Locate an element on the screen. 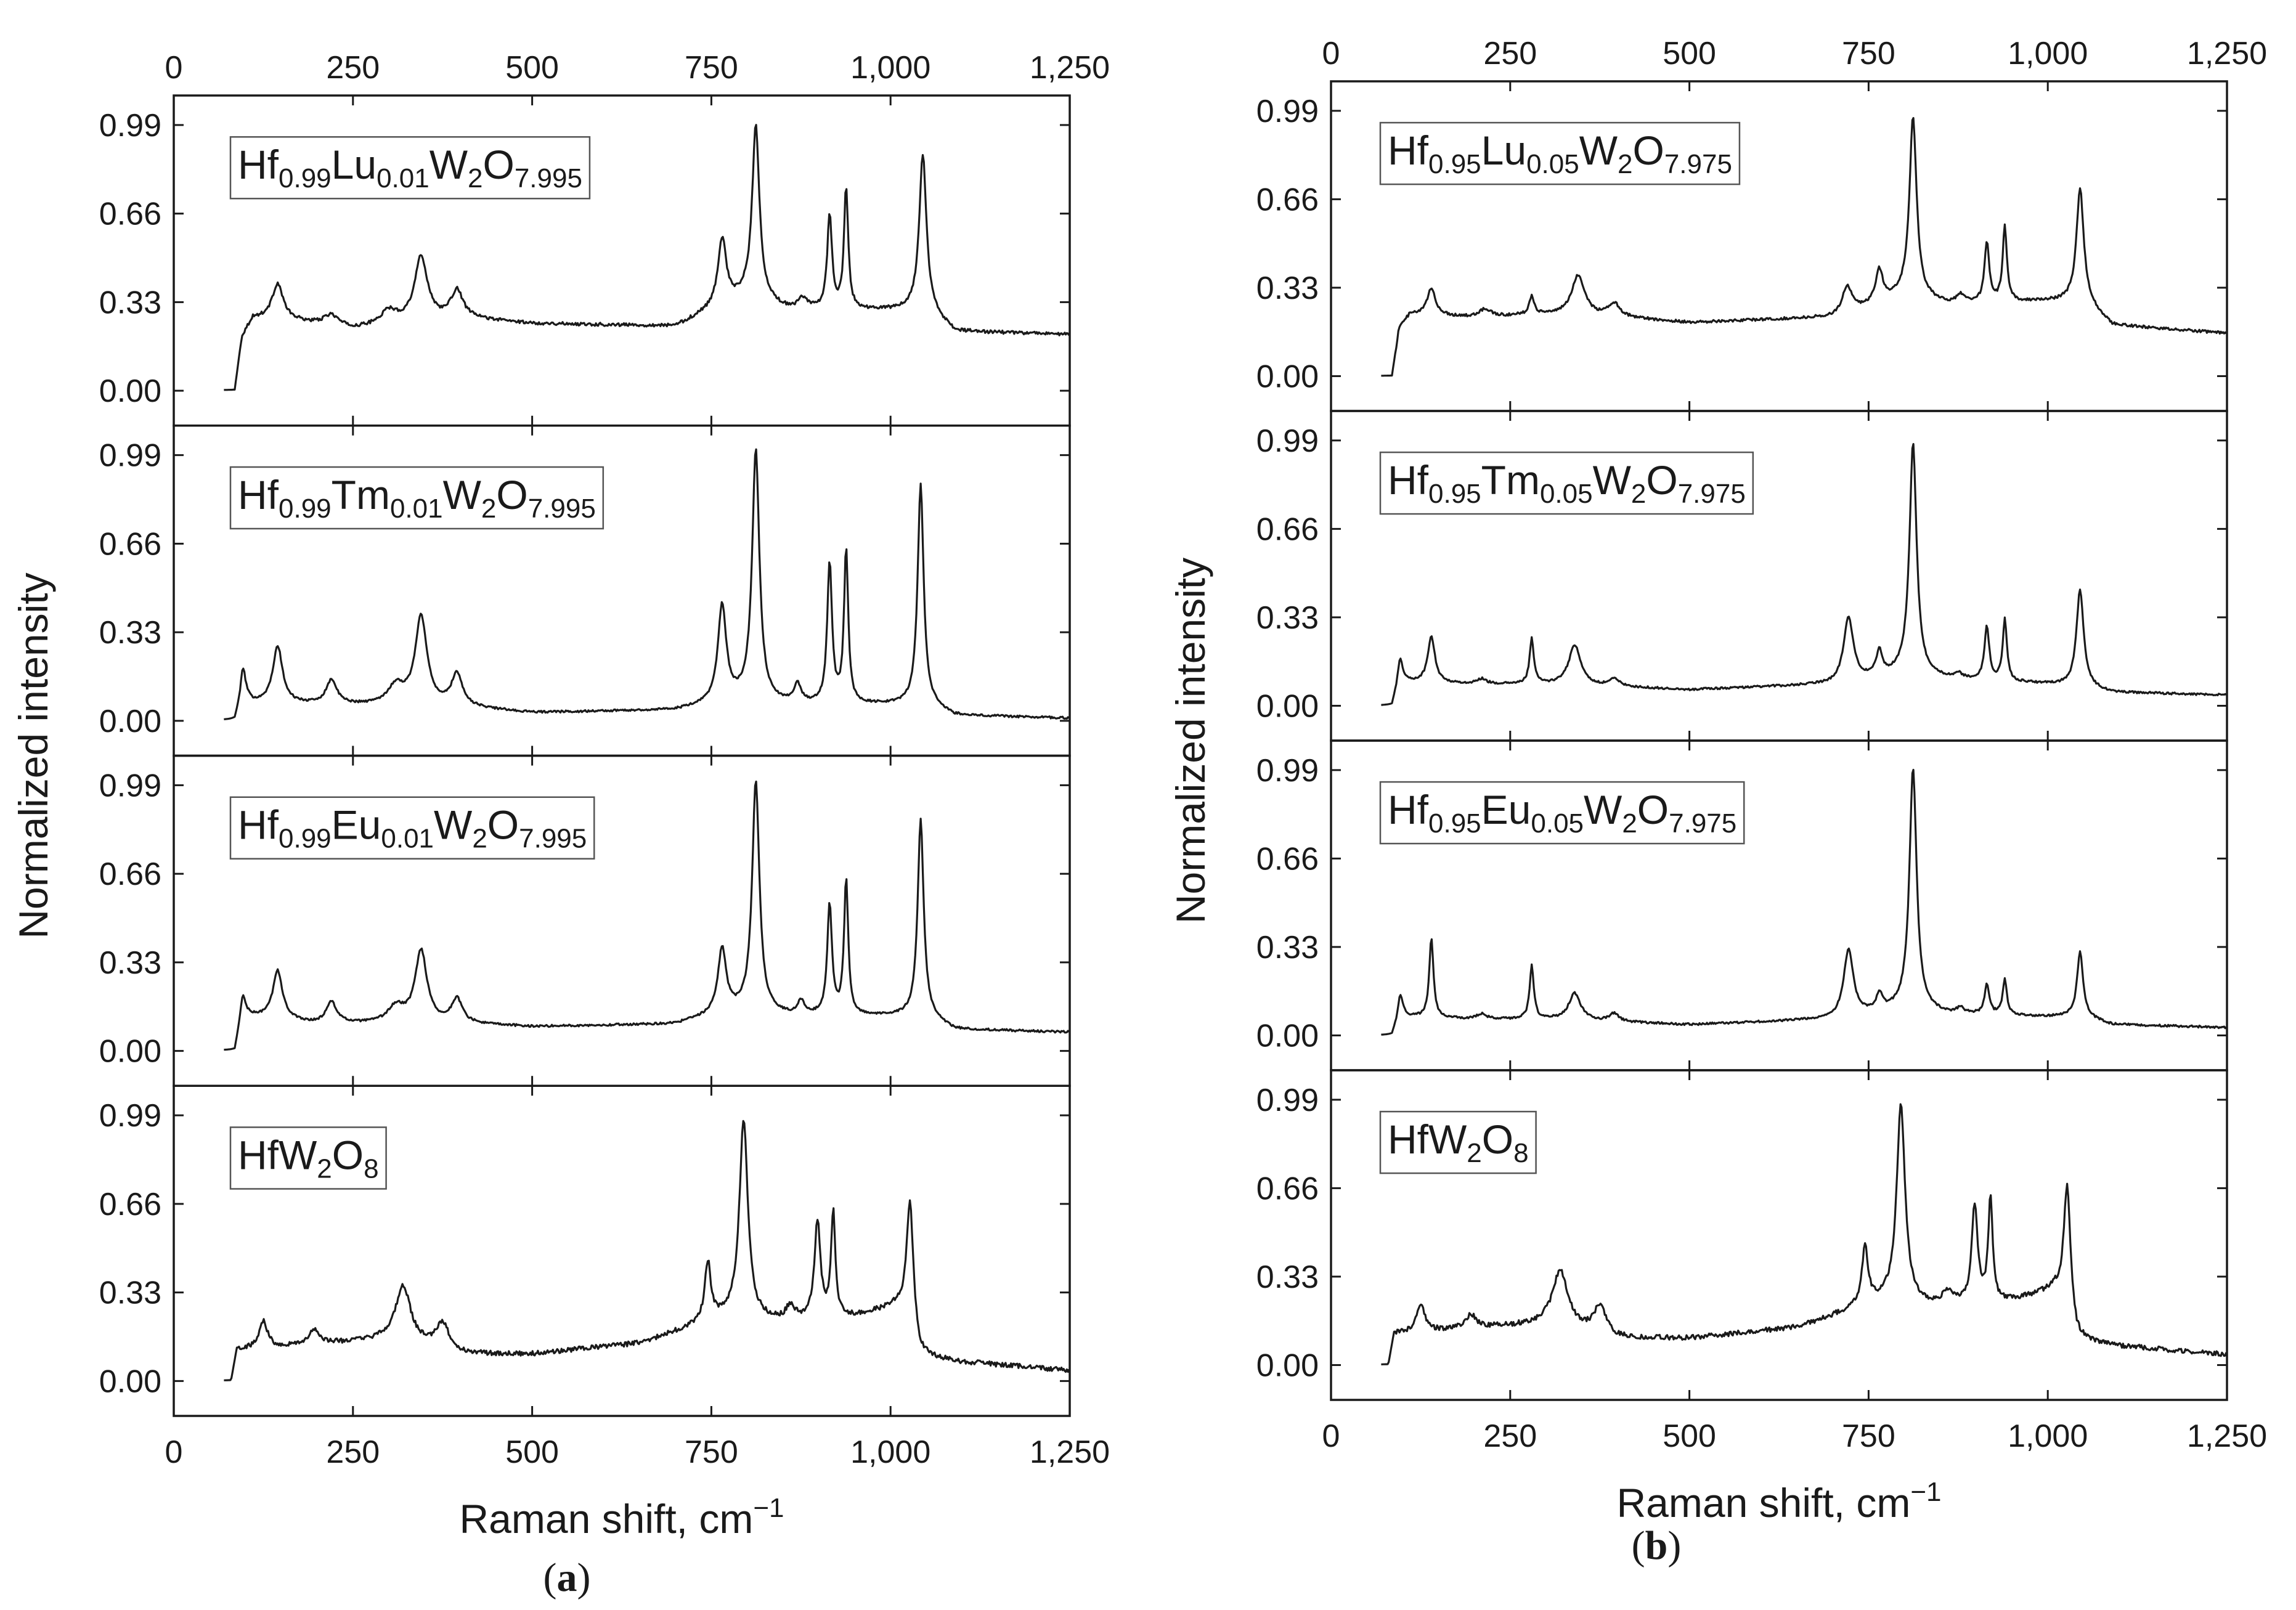  legend-label: Hf0.95Lu0.05W2O7.975 is located at coordinates (1560, 153).